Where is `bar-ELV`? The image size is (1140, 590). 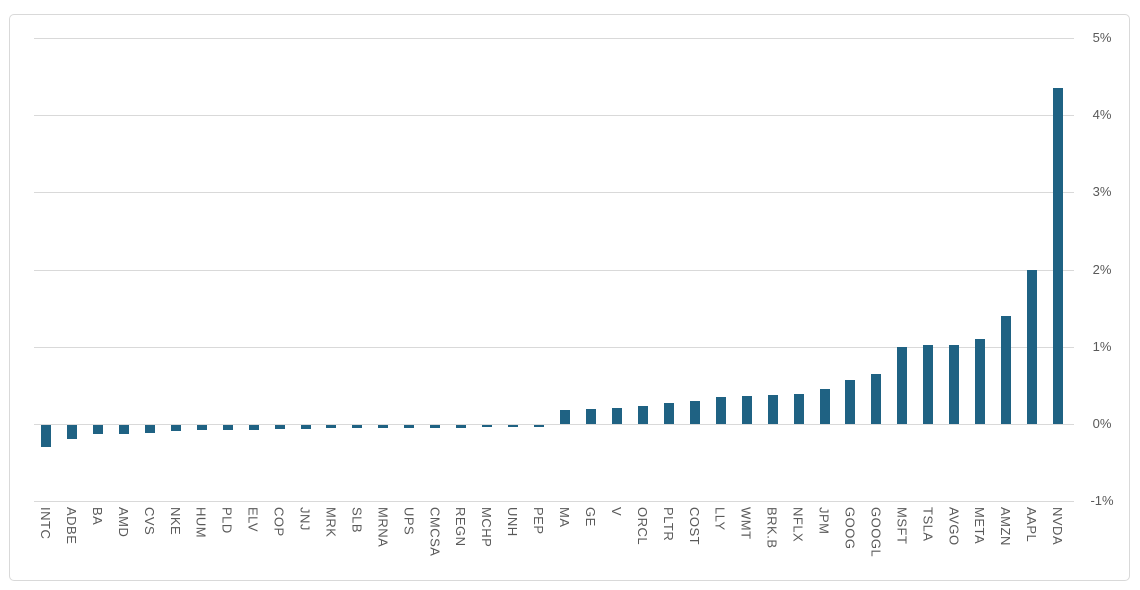 bar-ELV is located at coordinates (253, 427).